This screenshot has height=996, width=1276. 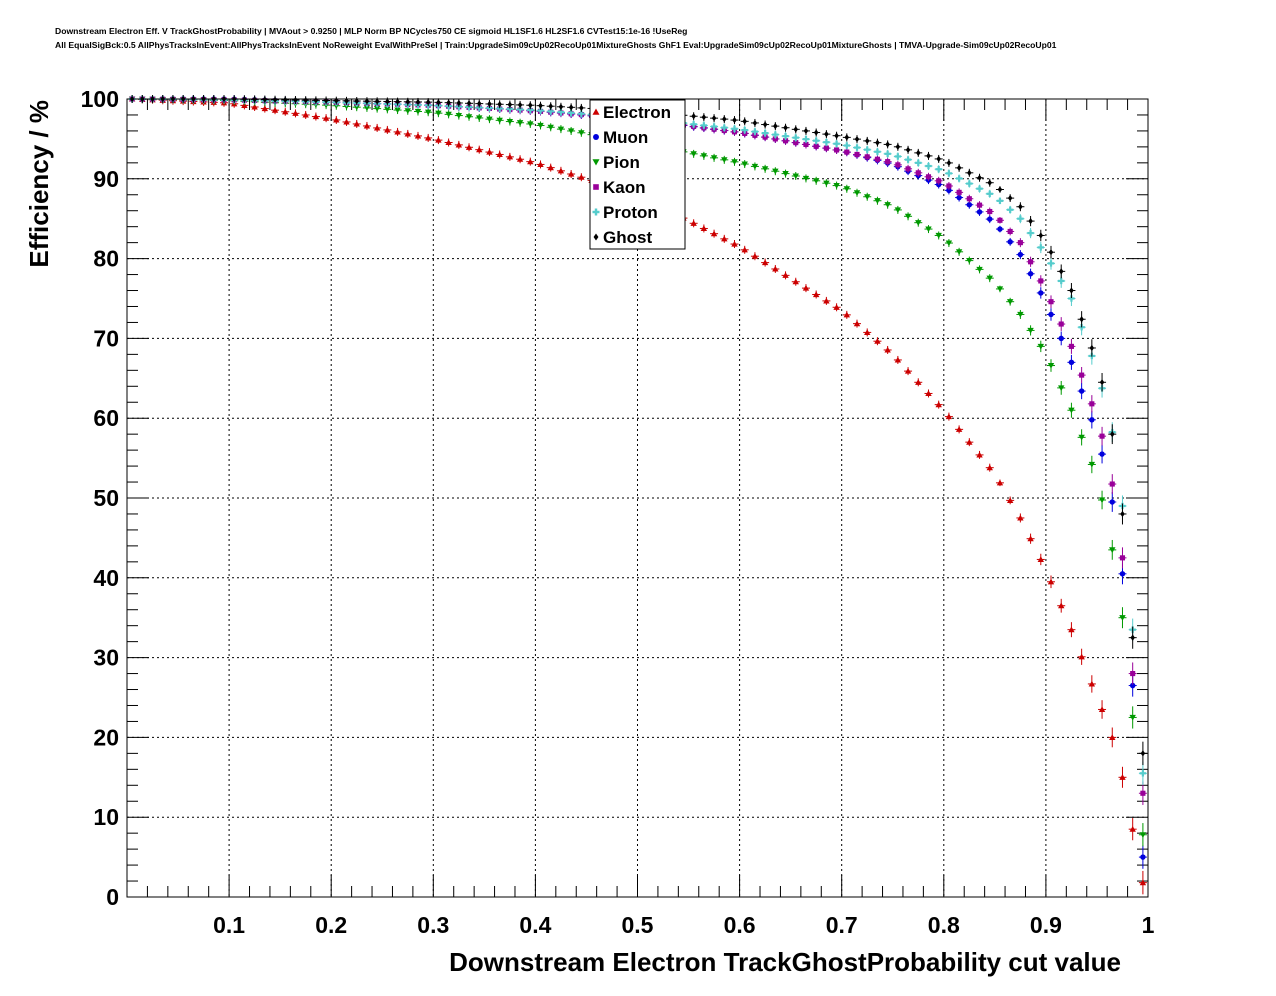 I want to click on x-tick-label: 0.5, so click(x=638, y=925).